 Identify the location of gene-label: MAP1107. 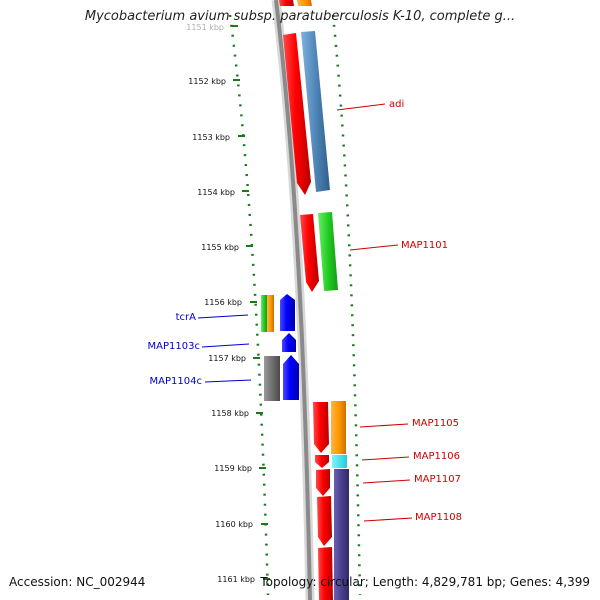
(437, 479).